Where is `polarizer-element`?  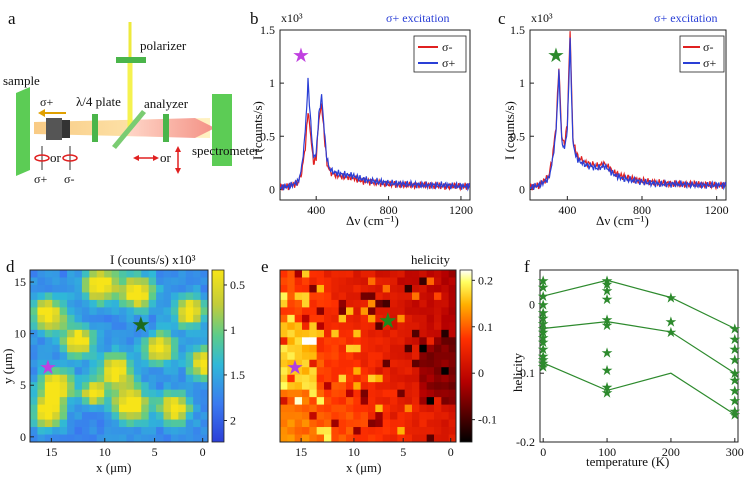
polarizer-element is located at coordinates (131, 60).